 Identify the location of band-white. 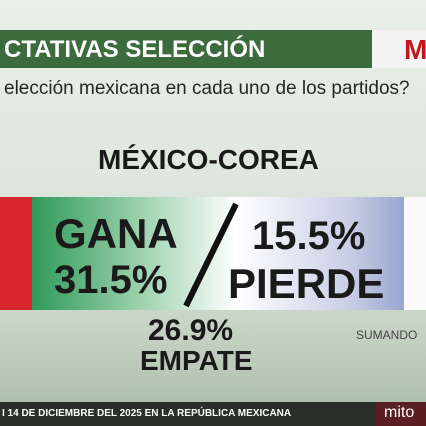
(415, 253).